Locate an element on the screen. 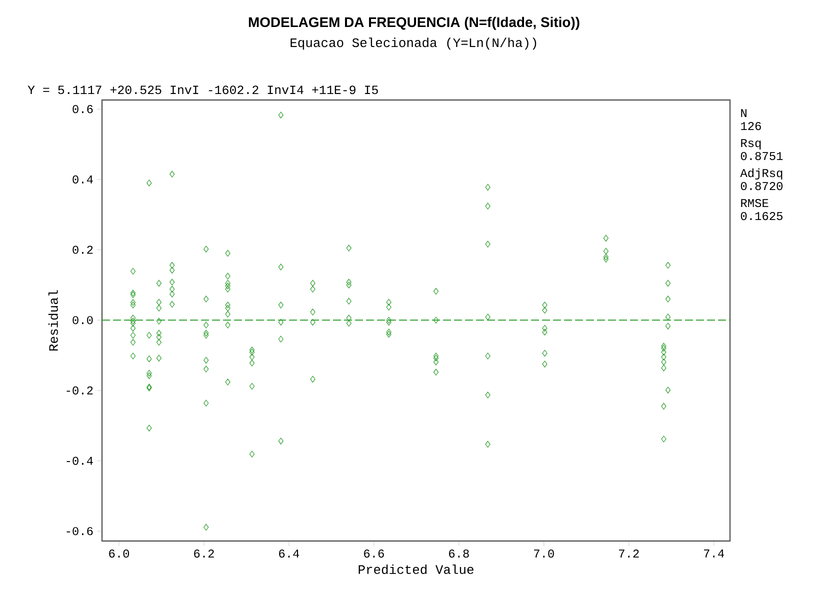 The height and width of the screenshot is (609, 828). x-tick-label: 6.2 is located at coordinates (204, 554).